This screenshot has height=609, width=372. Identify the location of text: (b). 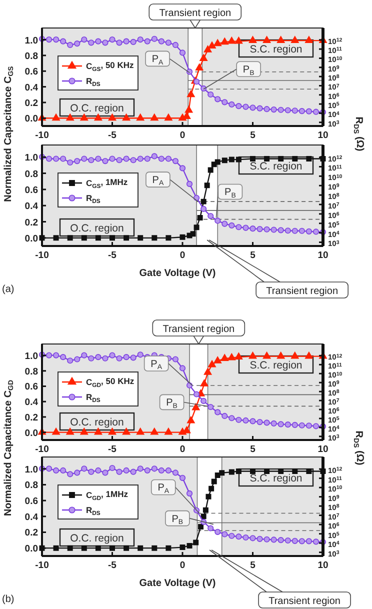
(8, 599).